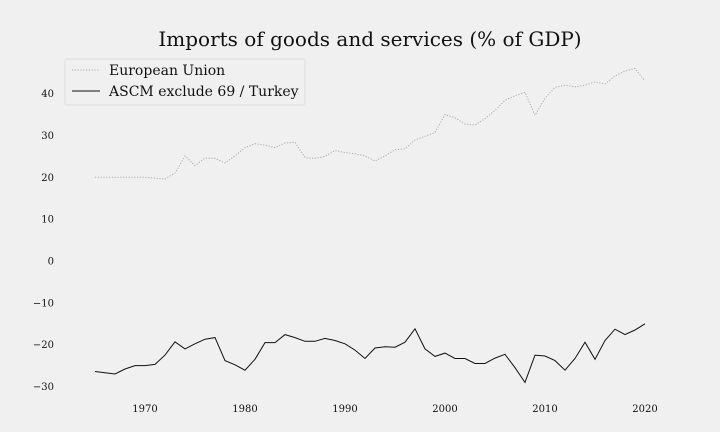 Image resolution: width=720 pixels, height=432 pixels. I want to click on x-tick-label: 2020, so click(644, 409).